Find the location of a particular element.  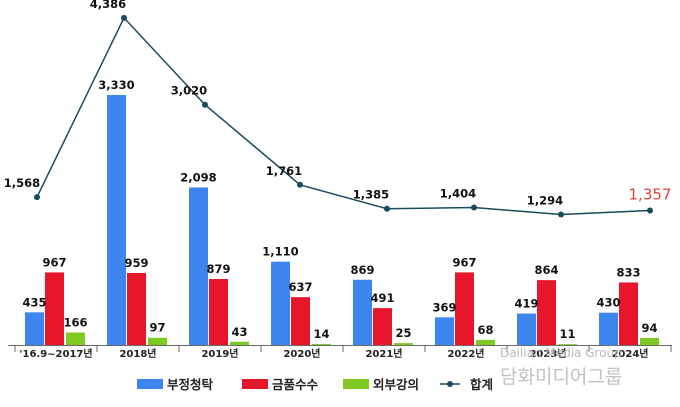

total-label-2: 3,020 is located at coordinates (189, 91).